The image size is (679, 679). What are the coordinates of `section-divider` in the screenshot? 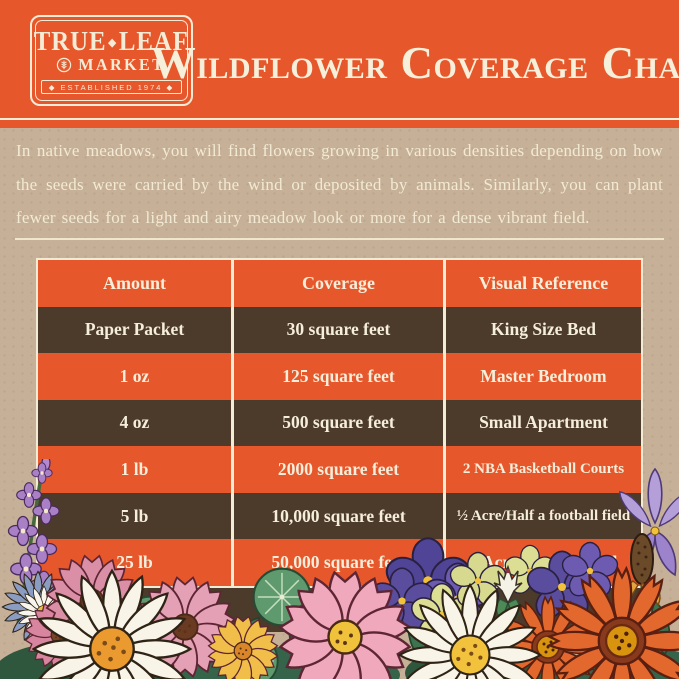 It's located at (339, 239).